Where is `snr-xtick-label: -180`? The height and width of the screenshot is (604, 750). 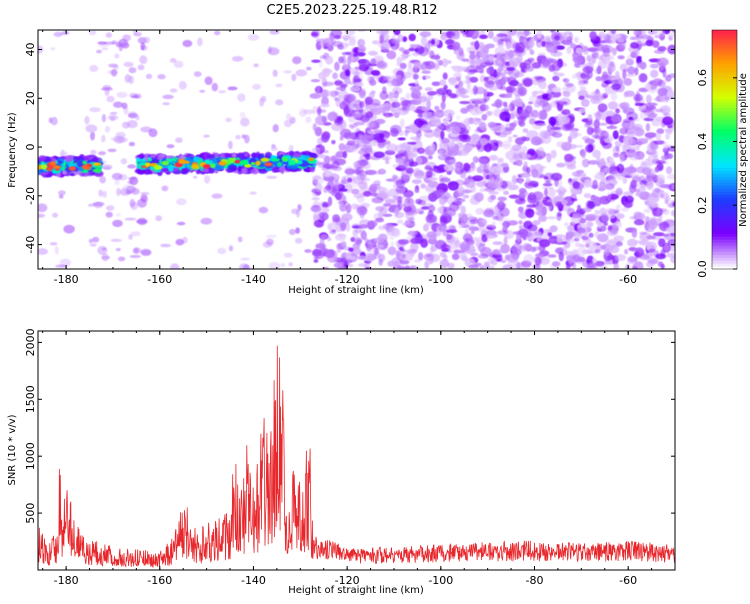
snr-xtick-label: -180 is located at coordinates (66, 580).